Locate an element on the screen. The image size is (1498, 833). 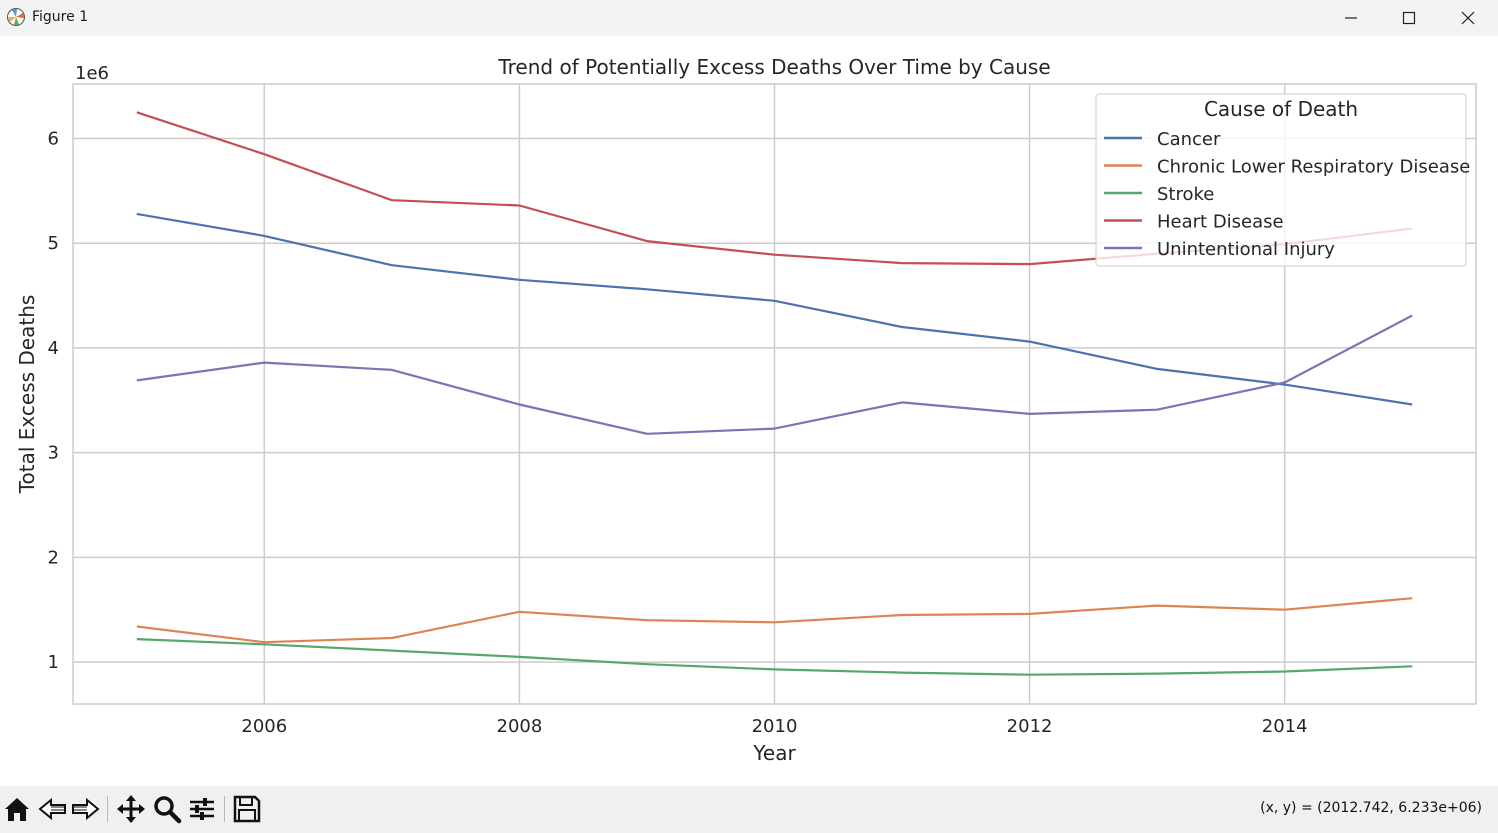
pan-button is located at coordinates (131, 809).